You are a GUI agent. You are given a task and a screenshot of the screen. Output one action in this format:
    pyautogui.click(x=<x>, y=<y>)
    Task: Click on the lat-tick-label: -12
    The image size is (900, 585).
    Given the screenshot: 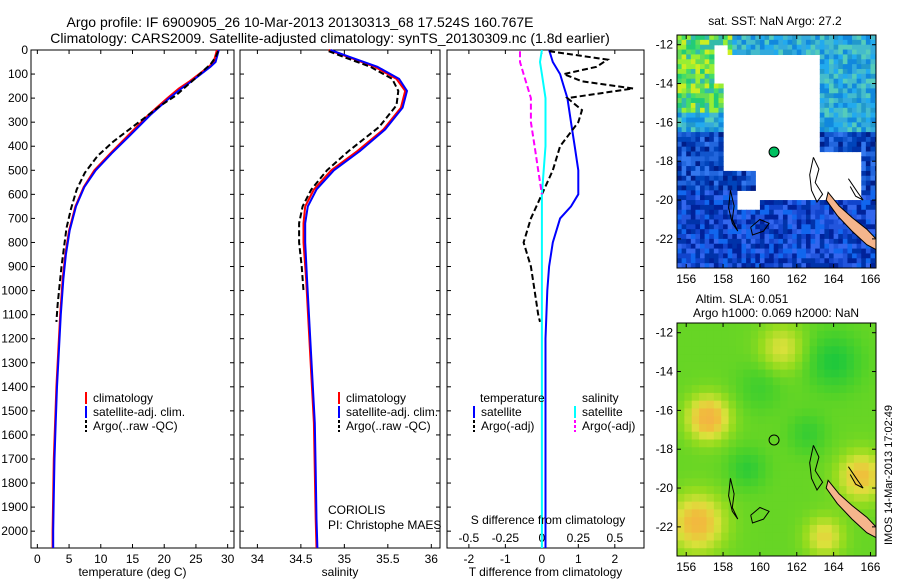 What is the action you would take?
    pyautogui.click(x=665, y=333)
    